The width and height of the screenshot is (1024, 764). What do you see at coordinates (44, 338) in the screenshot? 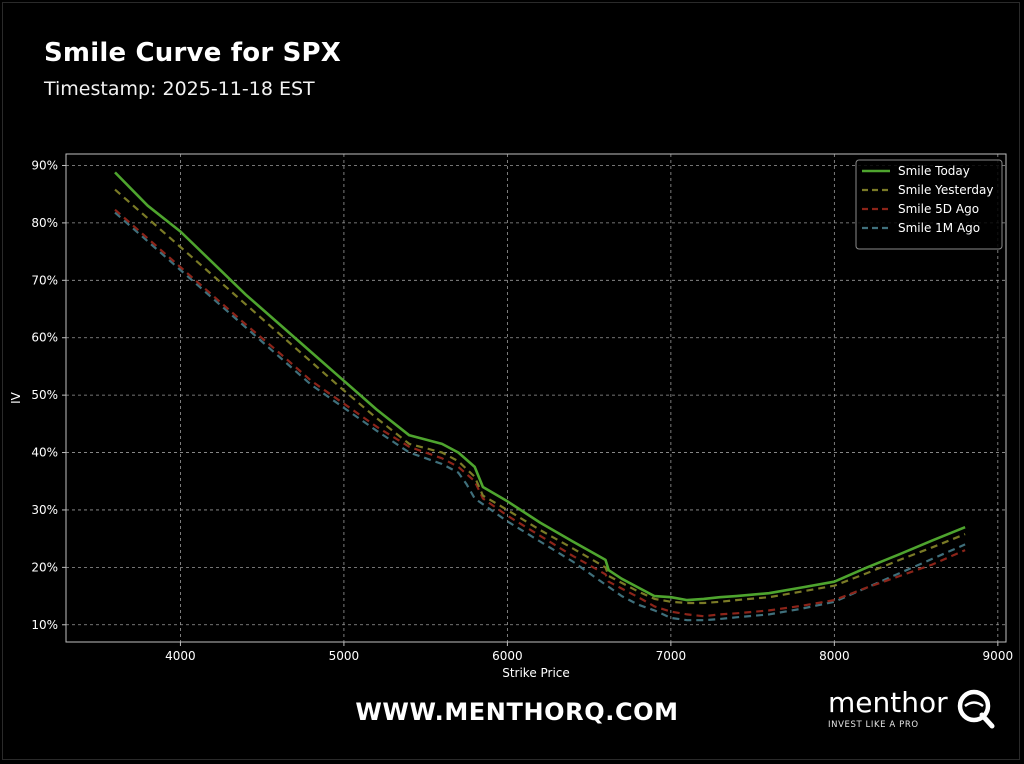
I see `y-tick-label: 60%` at bounding box center [44, 338].